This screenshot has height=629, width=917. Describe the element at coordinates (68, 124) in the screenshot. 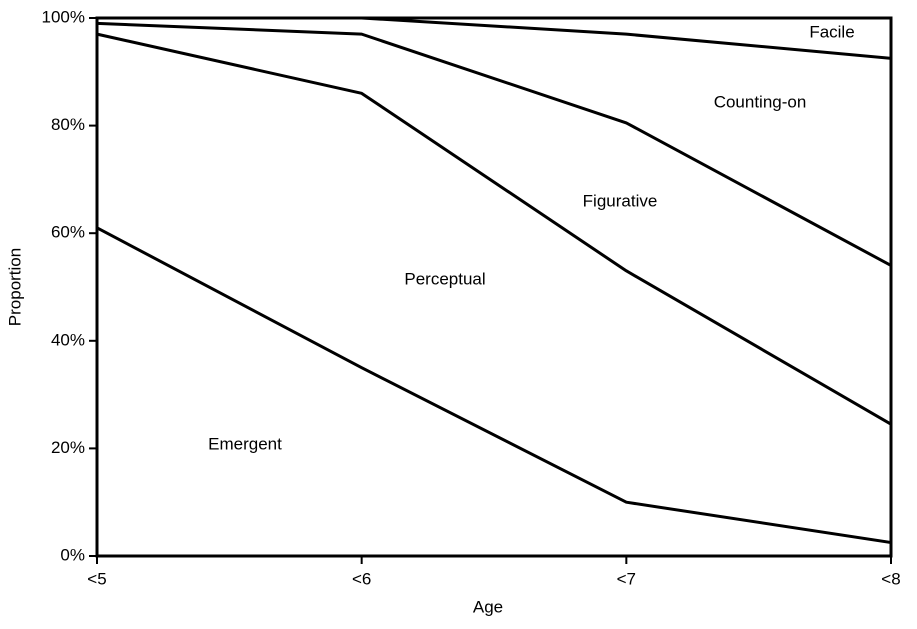

I see `y-tick-label: 80%` at that location.